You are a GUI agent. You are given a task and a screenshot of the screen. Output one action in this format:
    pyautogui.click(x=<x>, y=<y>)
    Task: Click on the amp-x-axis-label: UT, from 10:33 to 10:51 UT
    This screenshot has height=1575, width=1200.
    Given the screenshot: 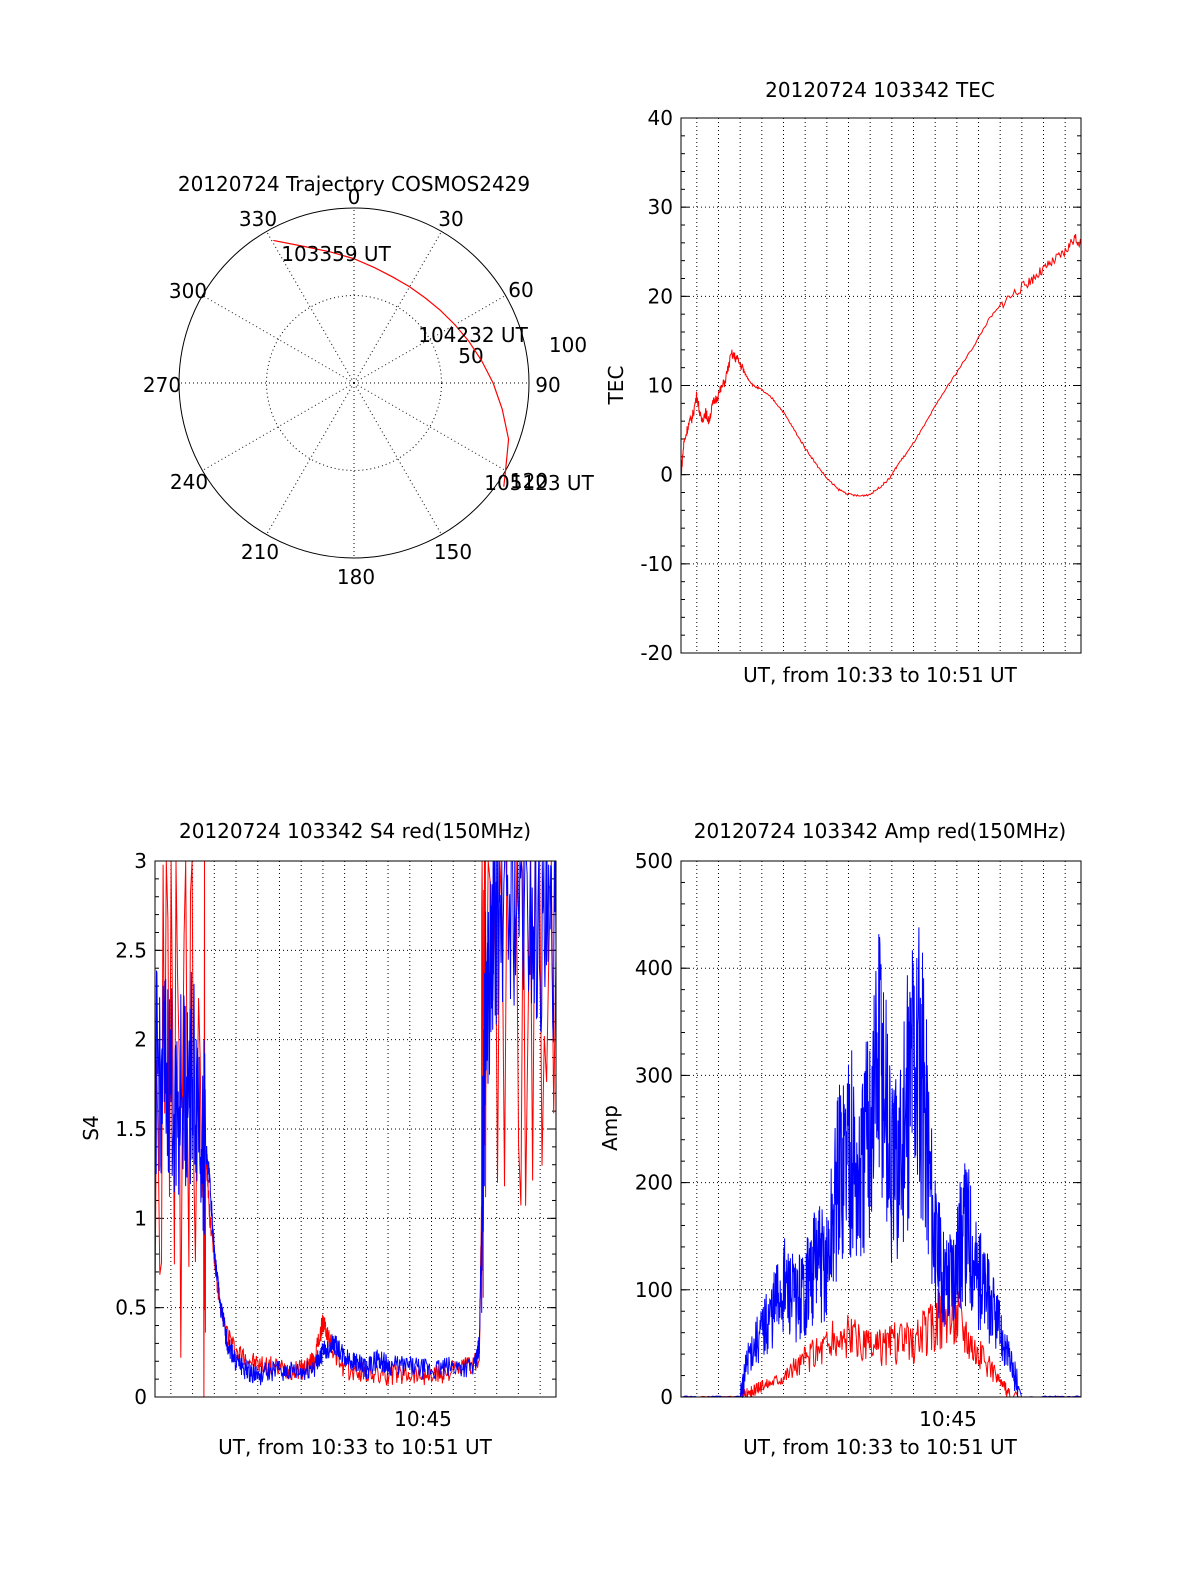 What is the action you would take?
    pyautogui.click(x=880, y=1447)
    